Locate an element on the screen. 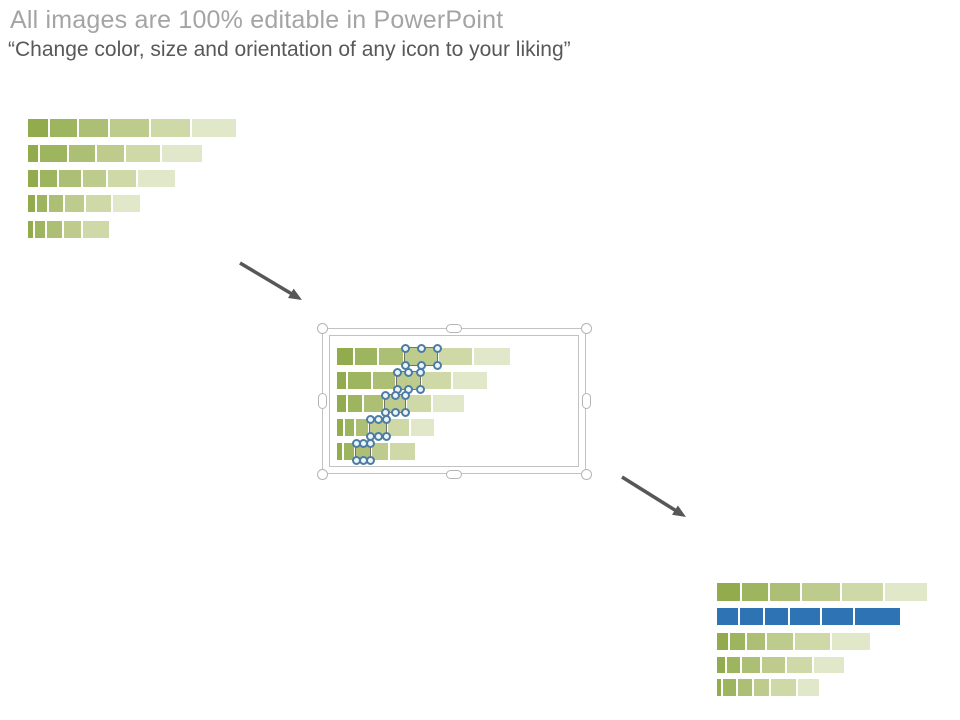 This screenshot has width=960, height=720. resize-handle-right is located at coordinates (586, 401).